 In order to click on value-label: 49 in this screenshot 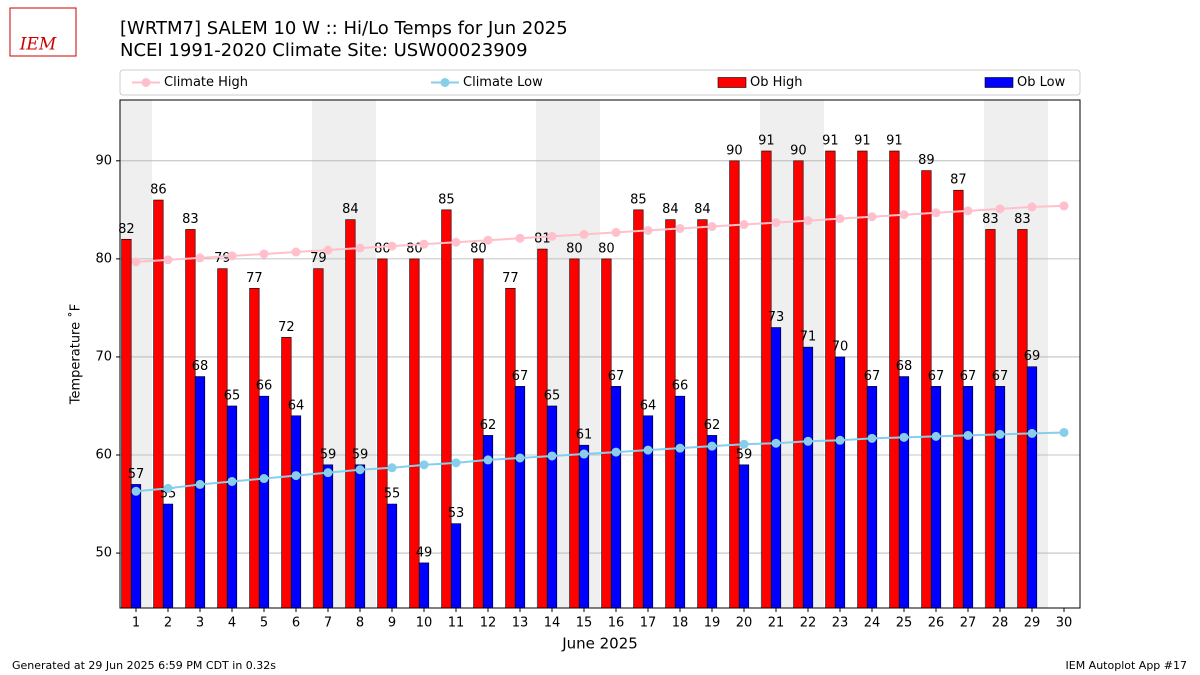, I will do `click(424, 552)`.